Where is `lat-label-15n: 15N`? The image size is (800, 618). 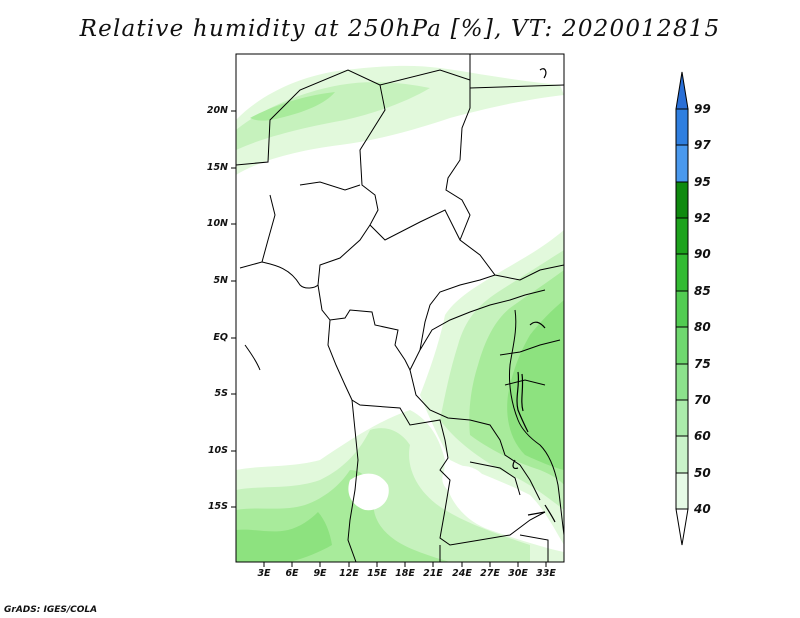 lat-label-15n: 15N is located at coordinates (217, 167).